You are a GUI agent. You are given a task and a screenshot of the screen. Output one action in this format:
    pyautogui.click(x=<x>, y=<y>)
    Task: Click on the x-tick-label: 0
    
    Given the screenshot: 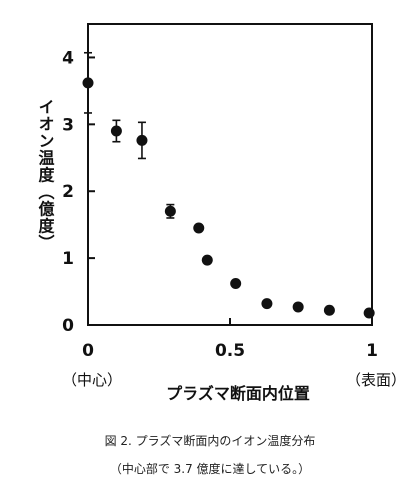 What is the action you would take?
    pyautogui.click(x=88, y=351)
    